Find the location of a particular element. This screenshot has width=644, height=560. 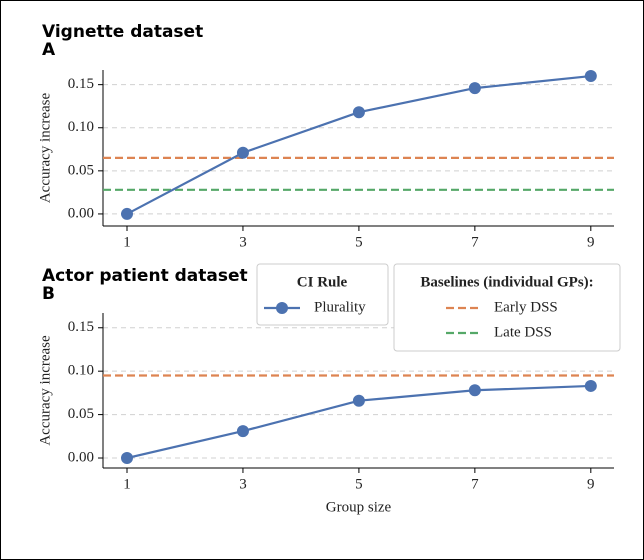

legend-label: Early DSS is located at coordinates (526, 307).